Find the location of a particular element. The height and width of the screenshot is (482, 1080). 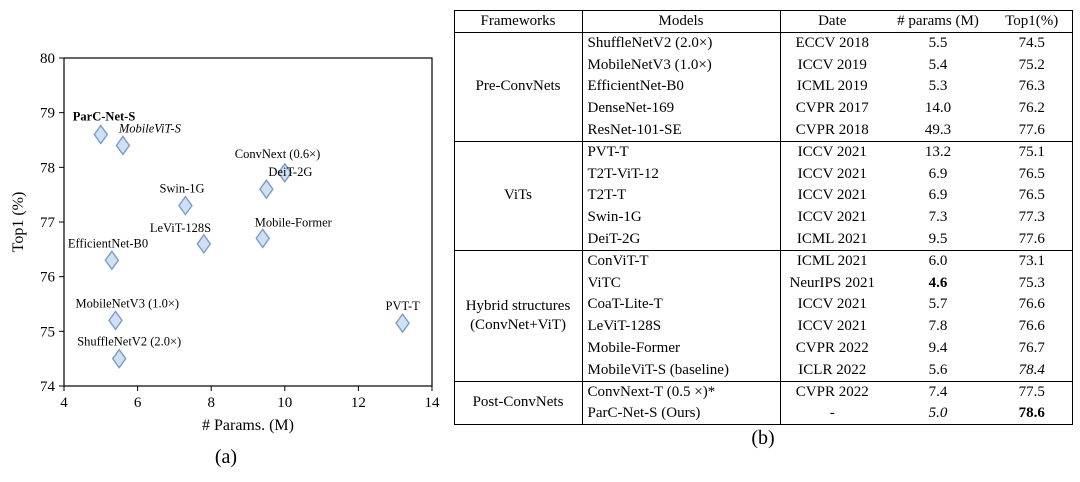

column-header: Top1(%) is located at coordinates (1032, 21).